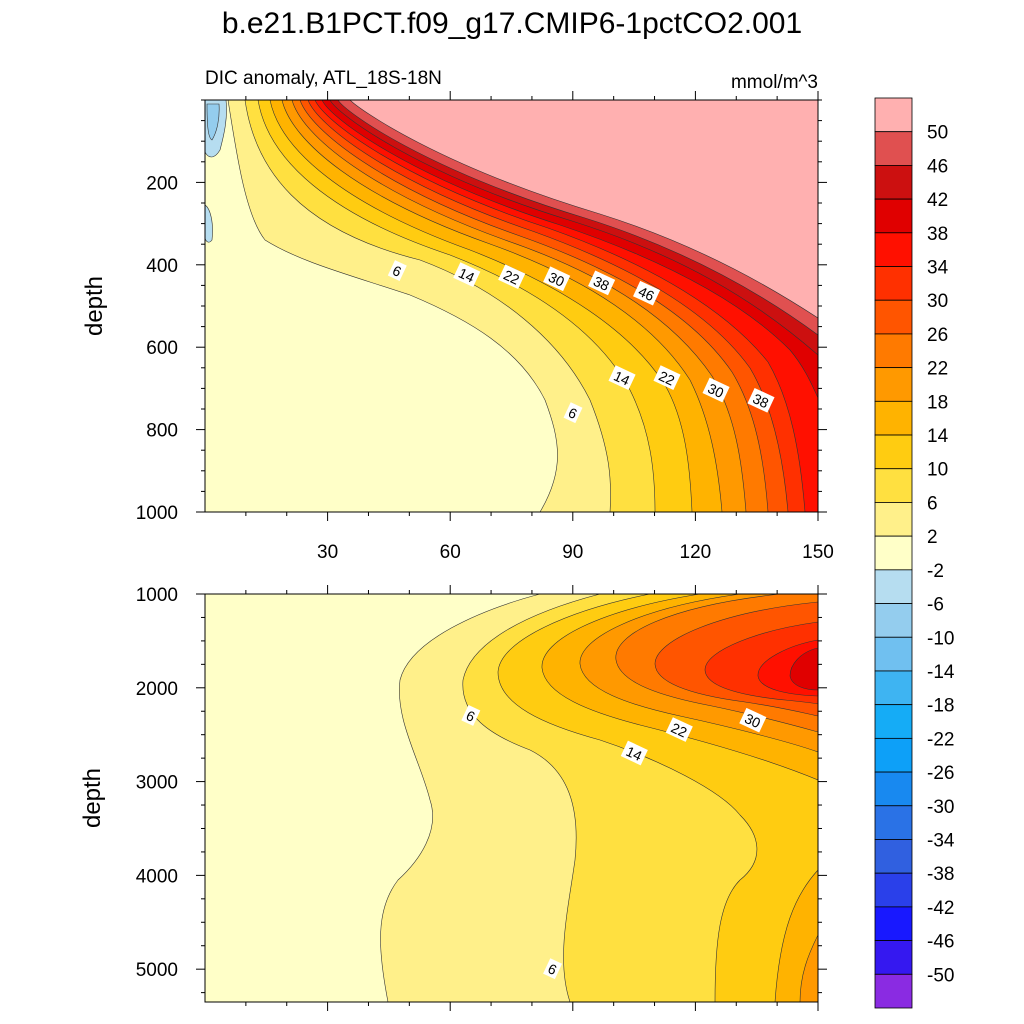 The image size is (1024, 1024). What do you see at coordinates (940, 706) in the screenshot?
I see `colorbar-label: -18` at bounding box center [940, 706].